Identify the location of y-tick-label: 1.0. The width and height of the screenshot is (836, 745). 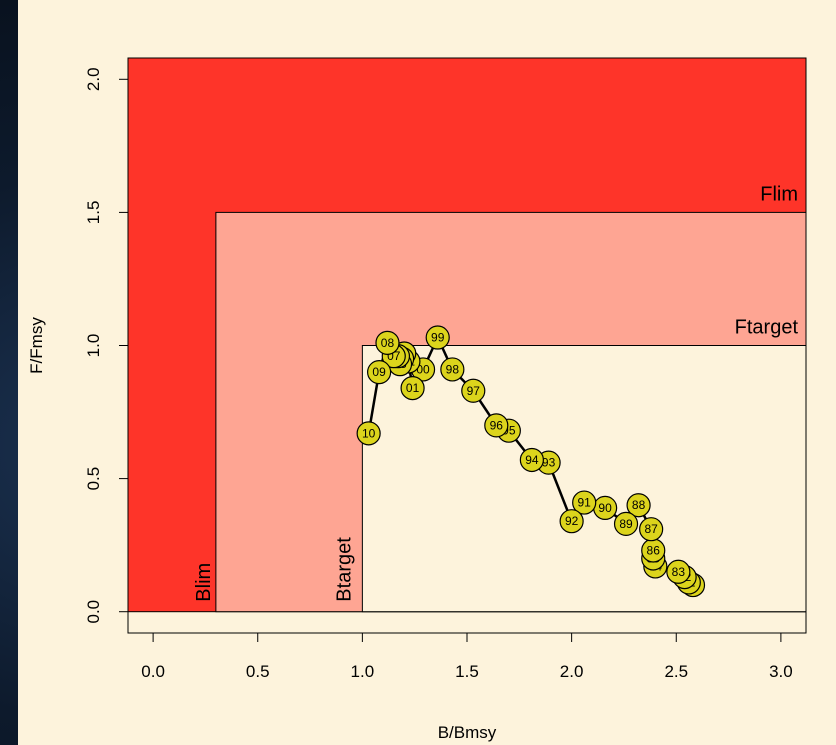
(93, 346).